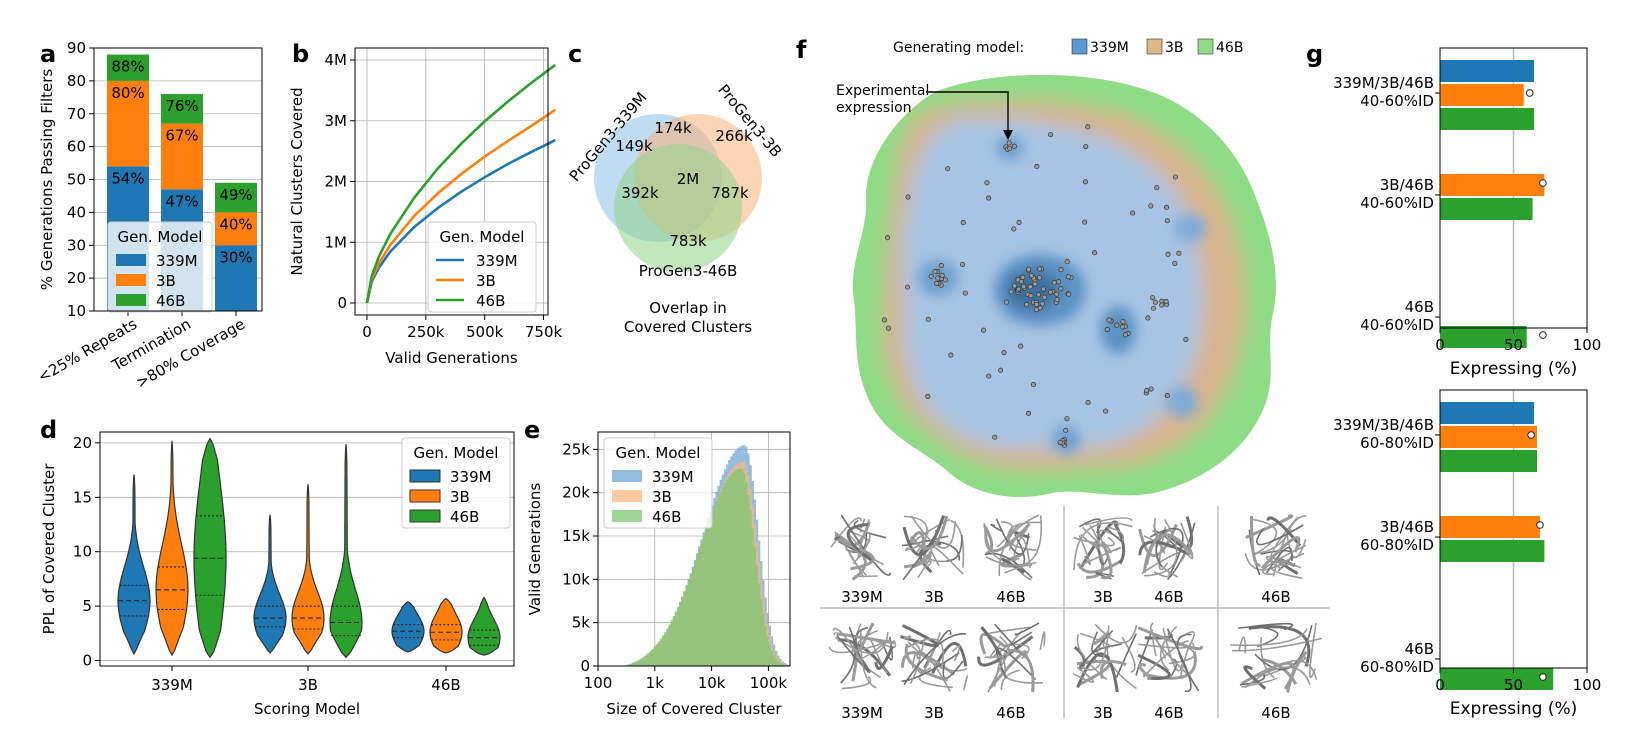 This screenshot has width=1630, height=756. I want to click on violin-339M-3B, so click(270, 584).